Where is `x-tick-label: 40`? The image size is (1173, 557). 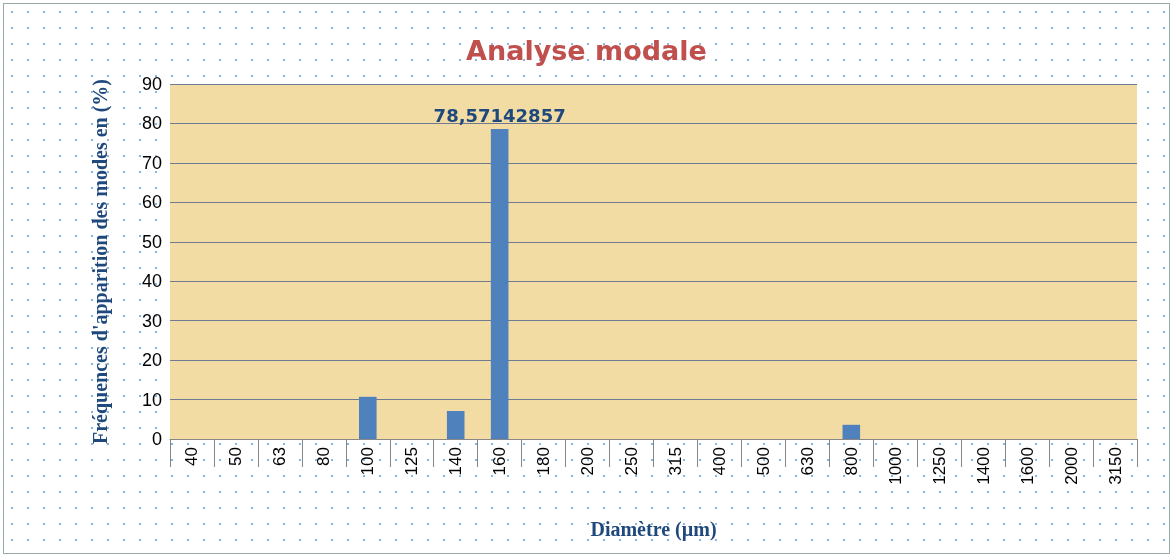
x-tick-label: 40 is located at coordinates (192, 456).